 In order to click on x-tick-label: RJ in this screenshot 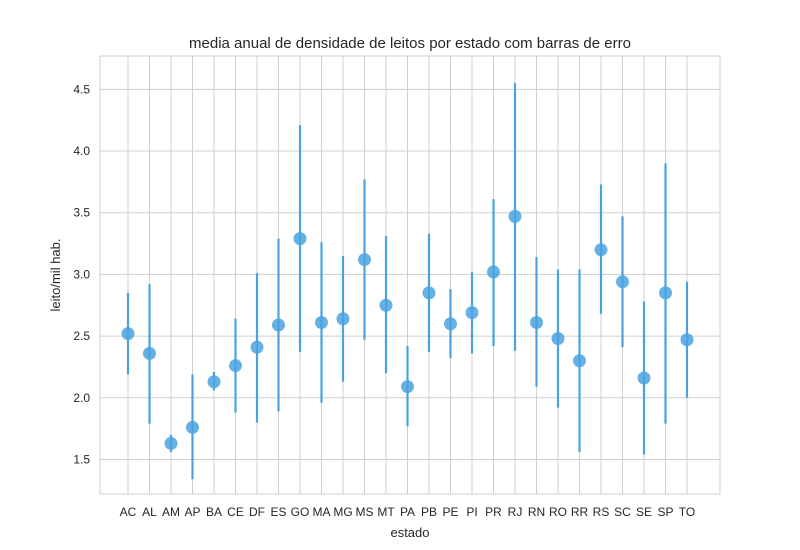, I will do `click(515, 512)`.